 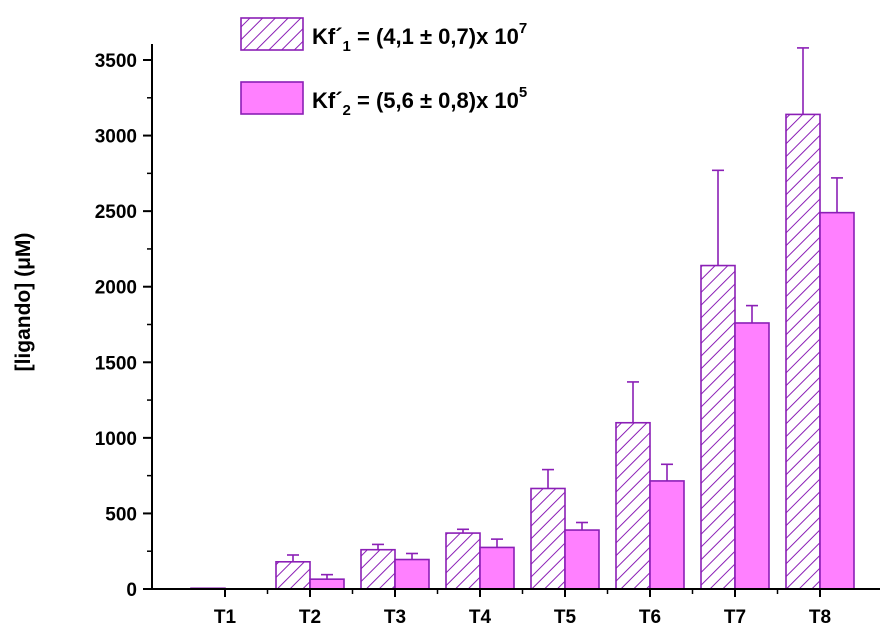 What do you see at coordinates (131, 590) in the screenshot?
I see `y-tick-label-0: 0` at bounding box center [131, 590].